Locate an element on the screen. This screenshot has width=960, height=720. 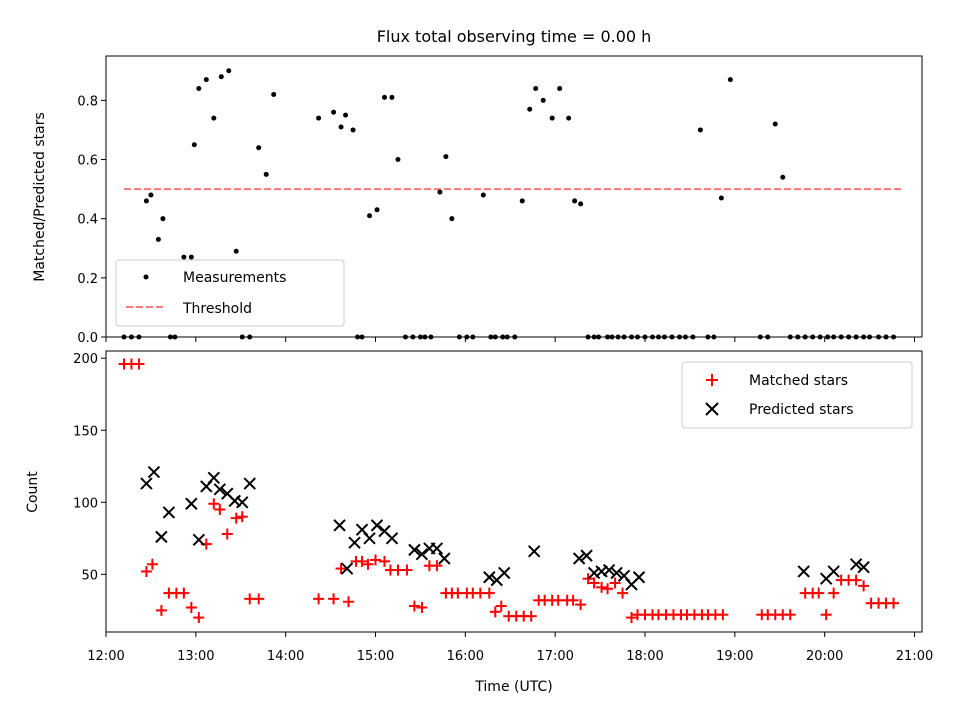
y-tick-label: 0.0 is located at coordinates (87, 338).